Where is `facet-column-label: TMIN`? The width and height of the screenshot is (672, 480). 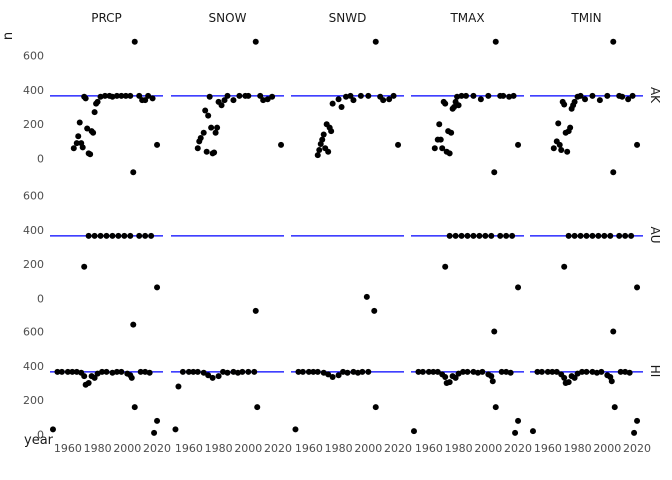
facet-column-label: TMIN is located at coordinates (585, 18).